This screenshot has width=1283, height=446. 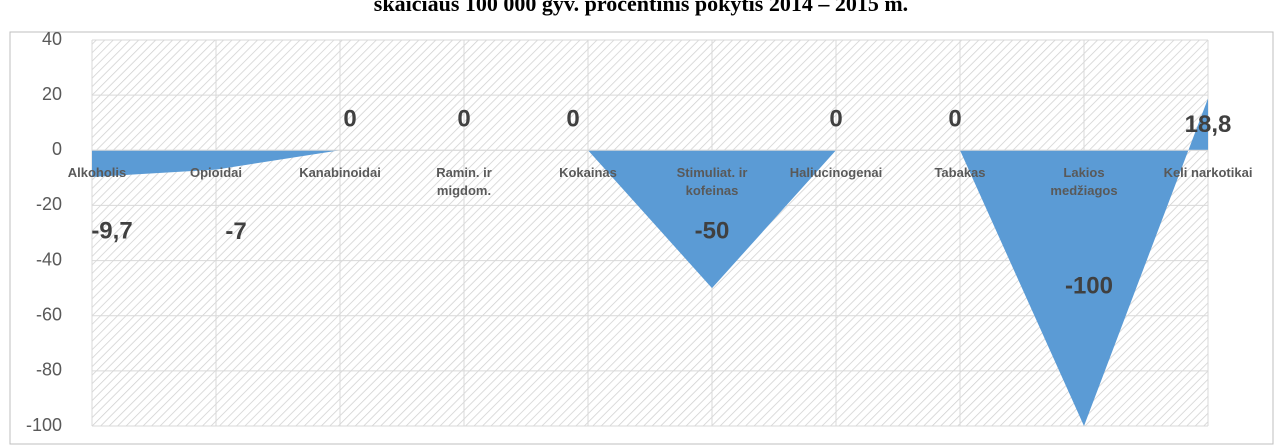 I want to click on x-tick-label: Lakios medžiagos, so click(x=1084, y=182).